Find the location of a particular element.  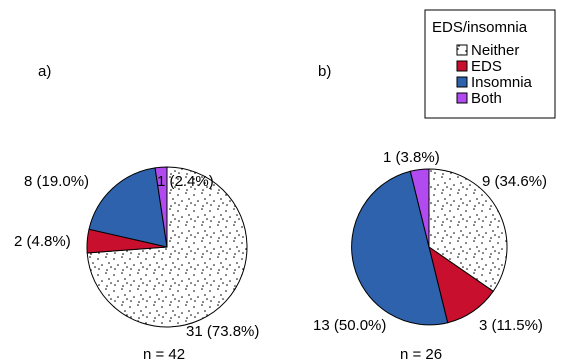

slice-label-a-insomnia: 8 (19.0%) is located at coordinates (56, 181).